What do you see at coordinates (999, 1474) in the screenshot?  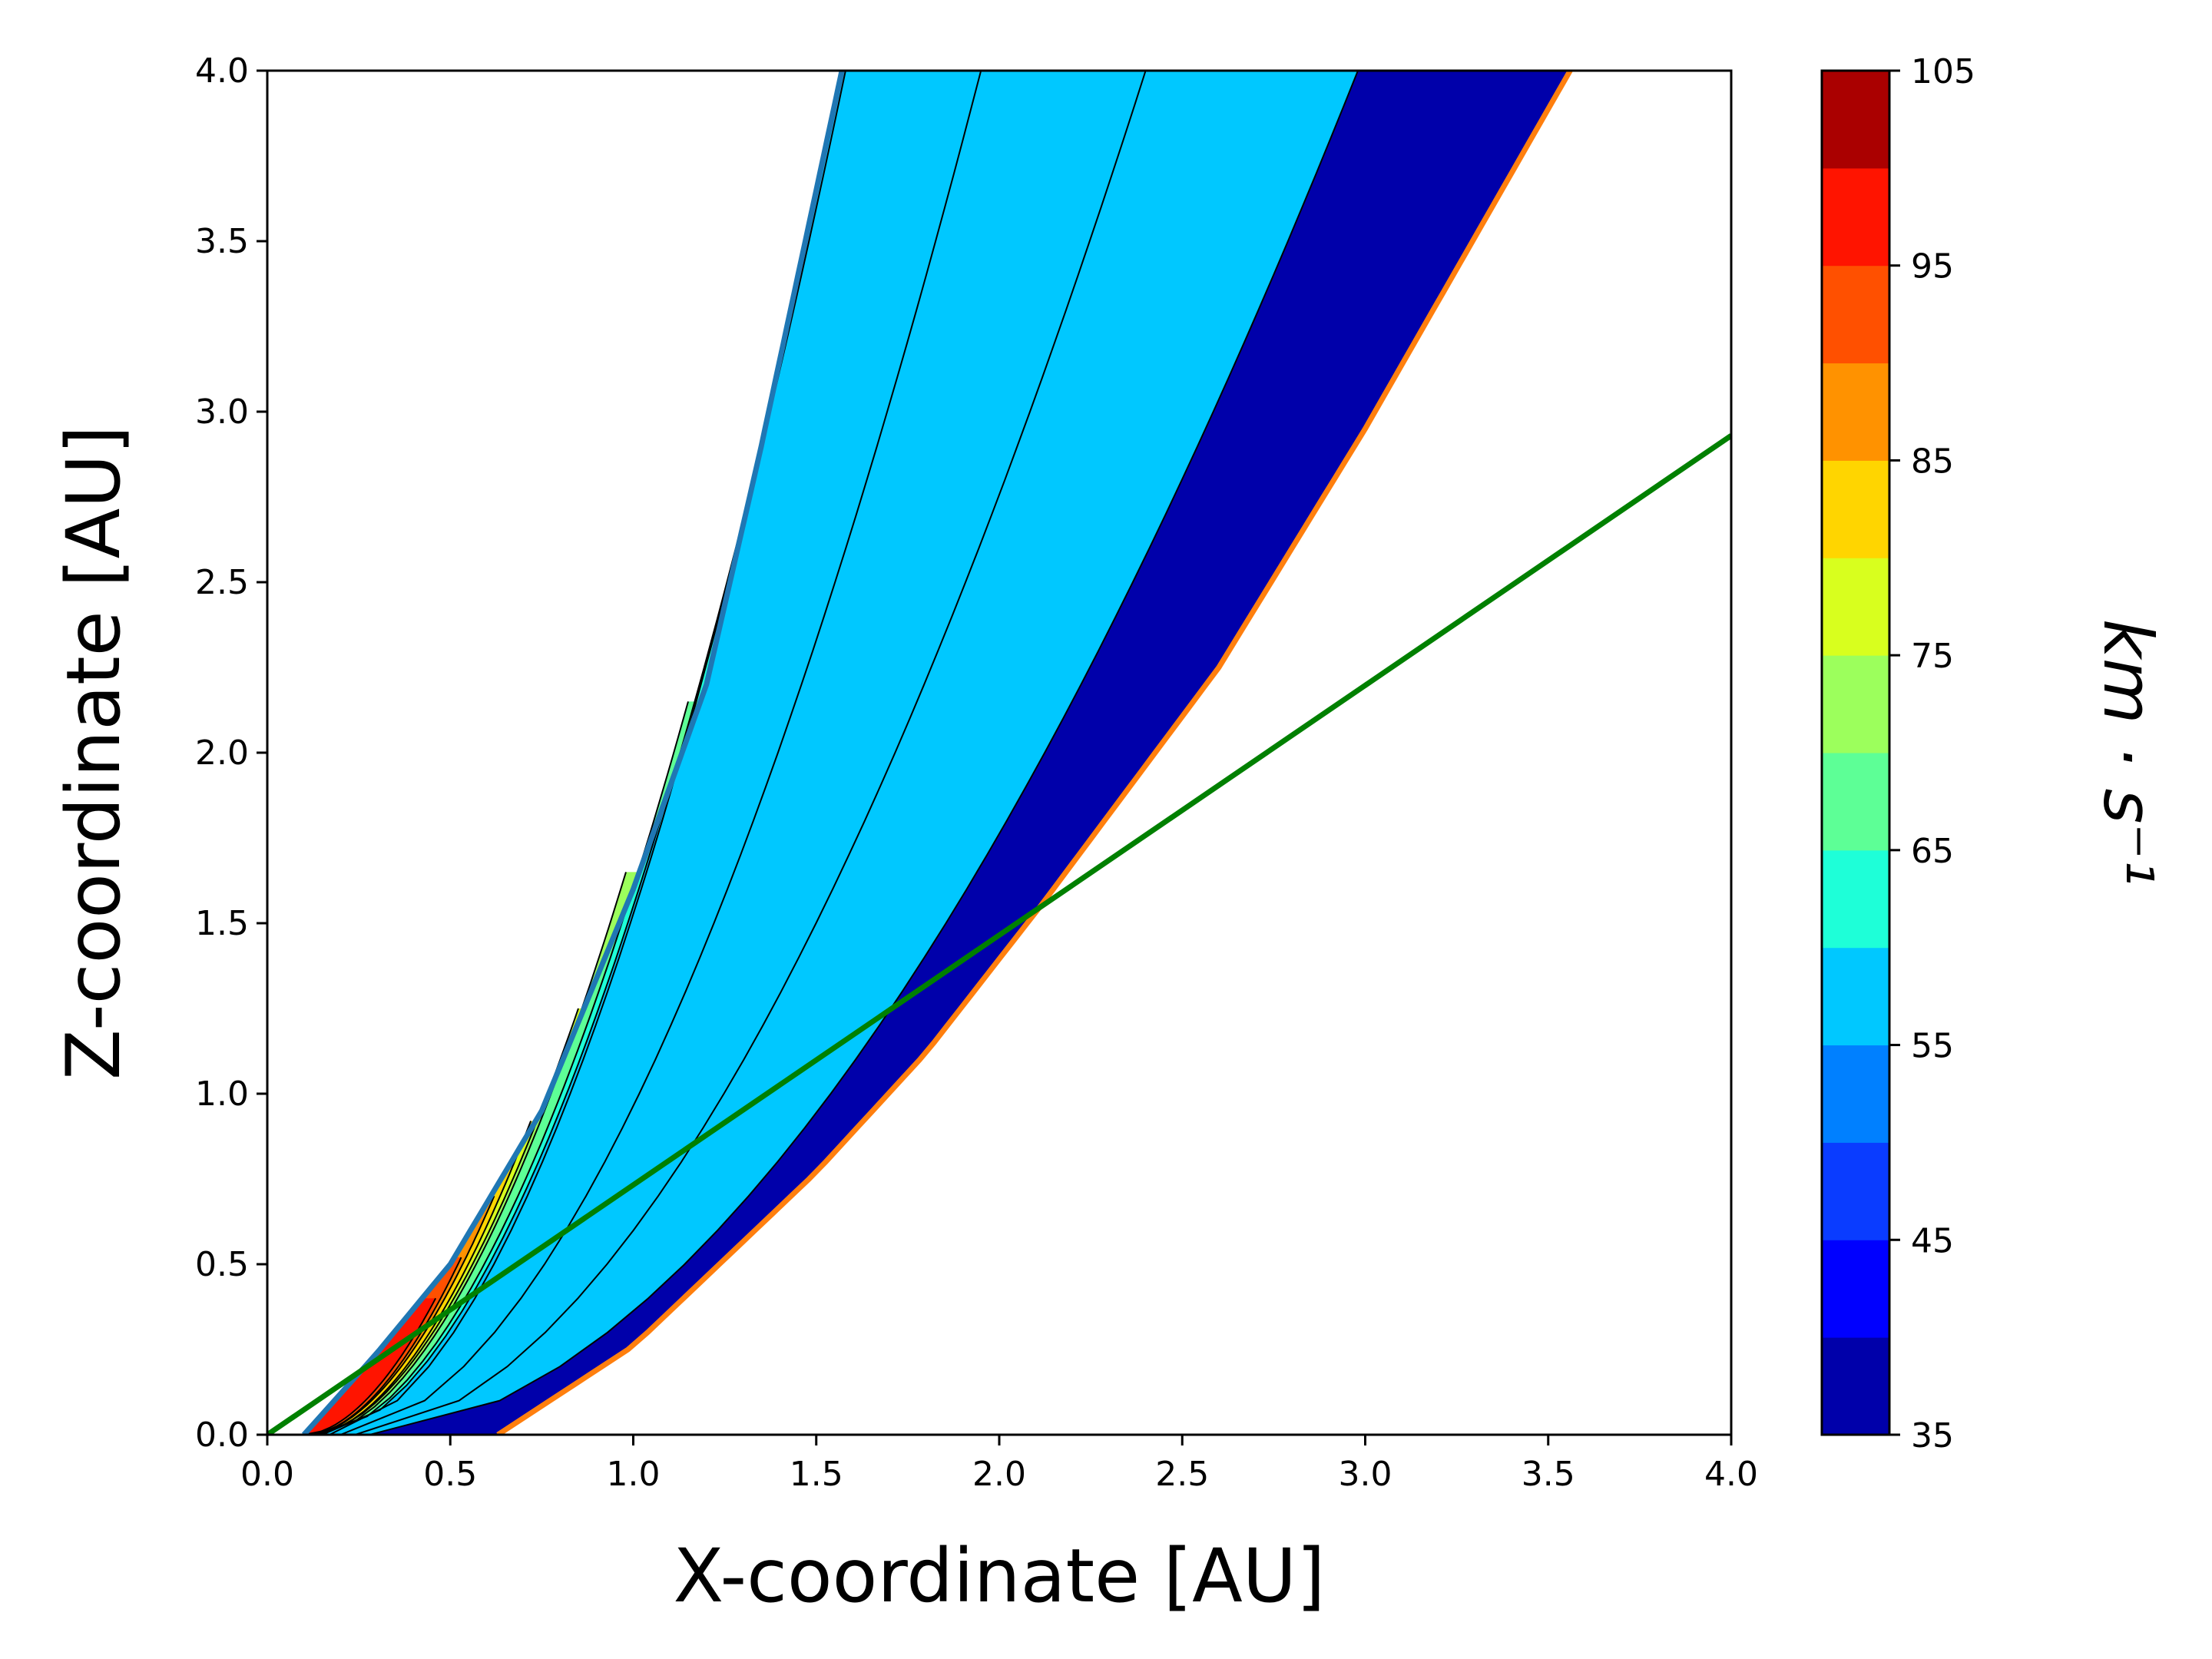 I see `x-tick-label: 2.0` at bounding box center [999, 1474].